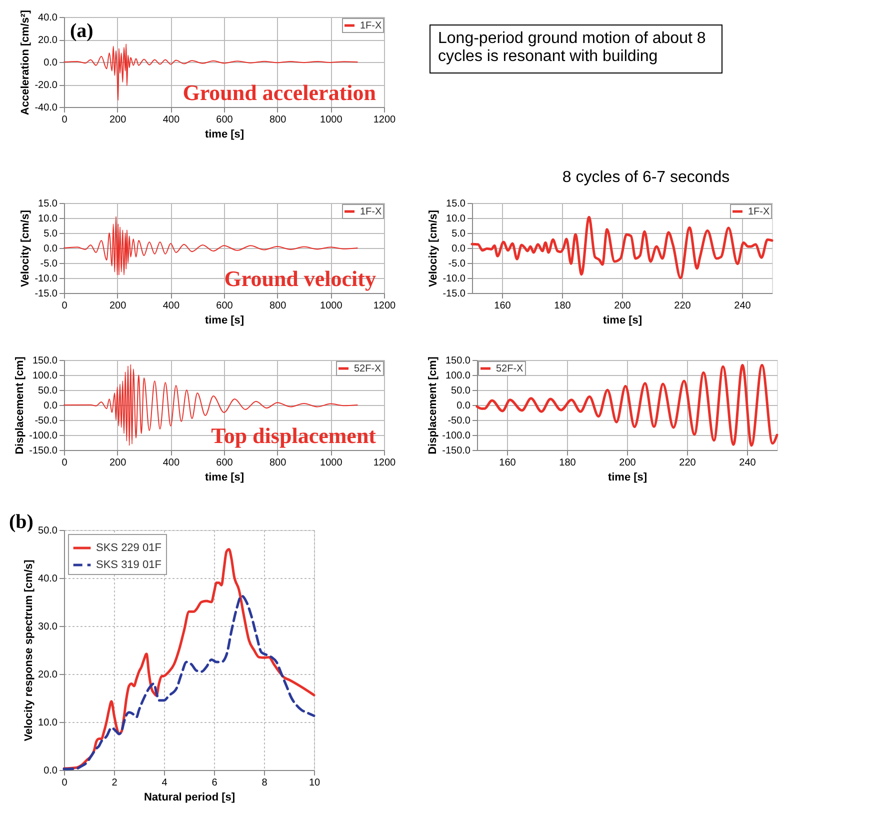 The width and height of the screenshot is (876, 833). I want to click on y-axis-title: Acceleration [cm/s²], so click(26, 63).